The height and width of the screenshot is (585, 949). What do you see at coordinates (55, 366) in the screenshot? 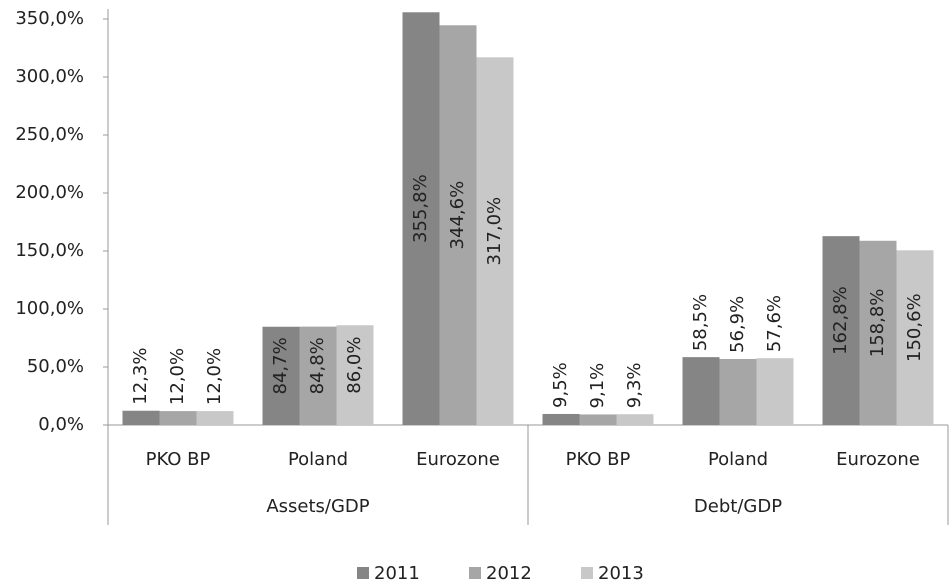
I see `y-tick-label: 50,0%` at bounding box center [55, 366].